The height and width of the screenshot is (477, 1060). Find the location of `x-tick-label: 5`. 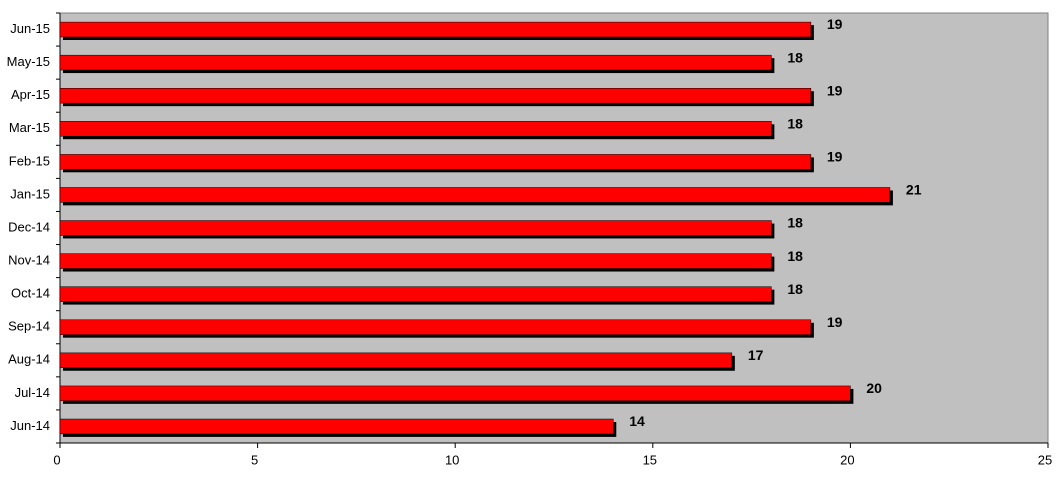

x-tick-label: 5 is located at coordinates (254, 459).